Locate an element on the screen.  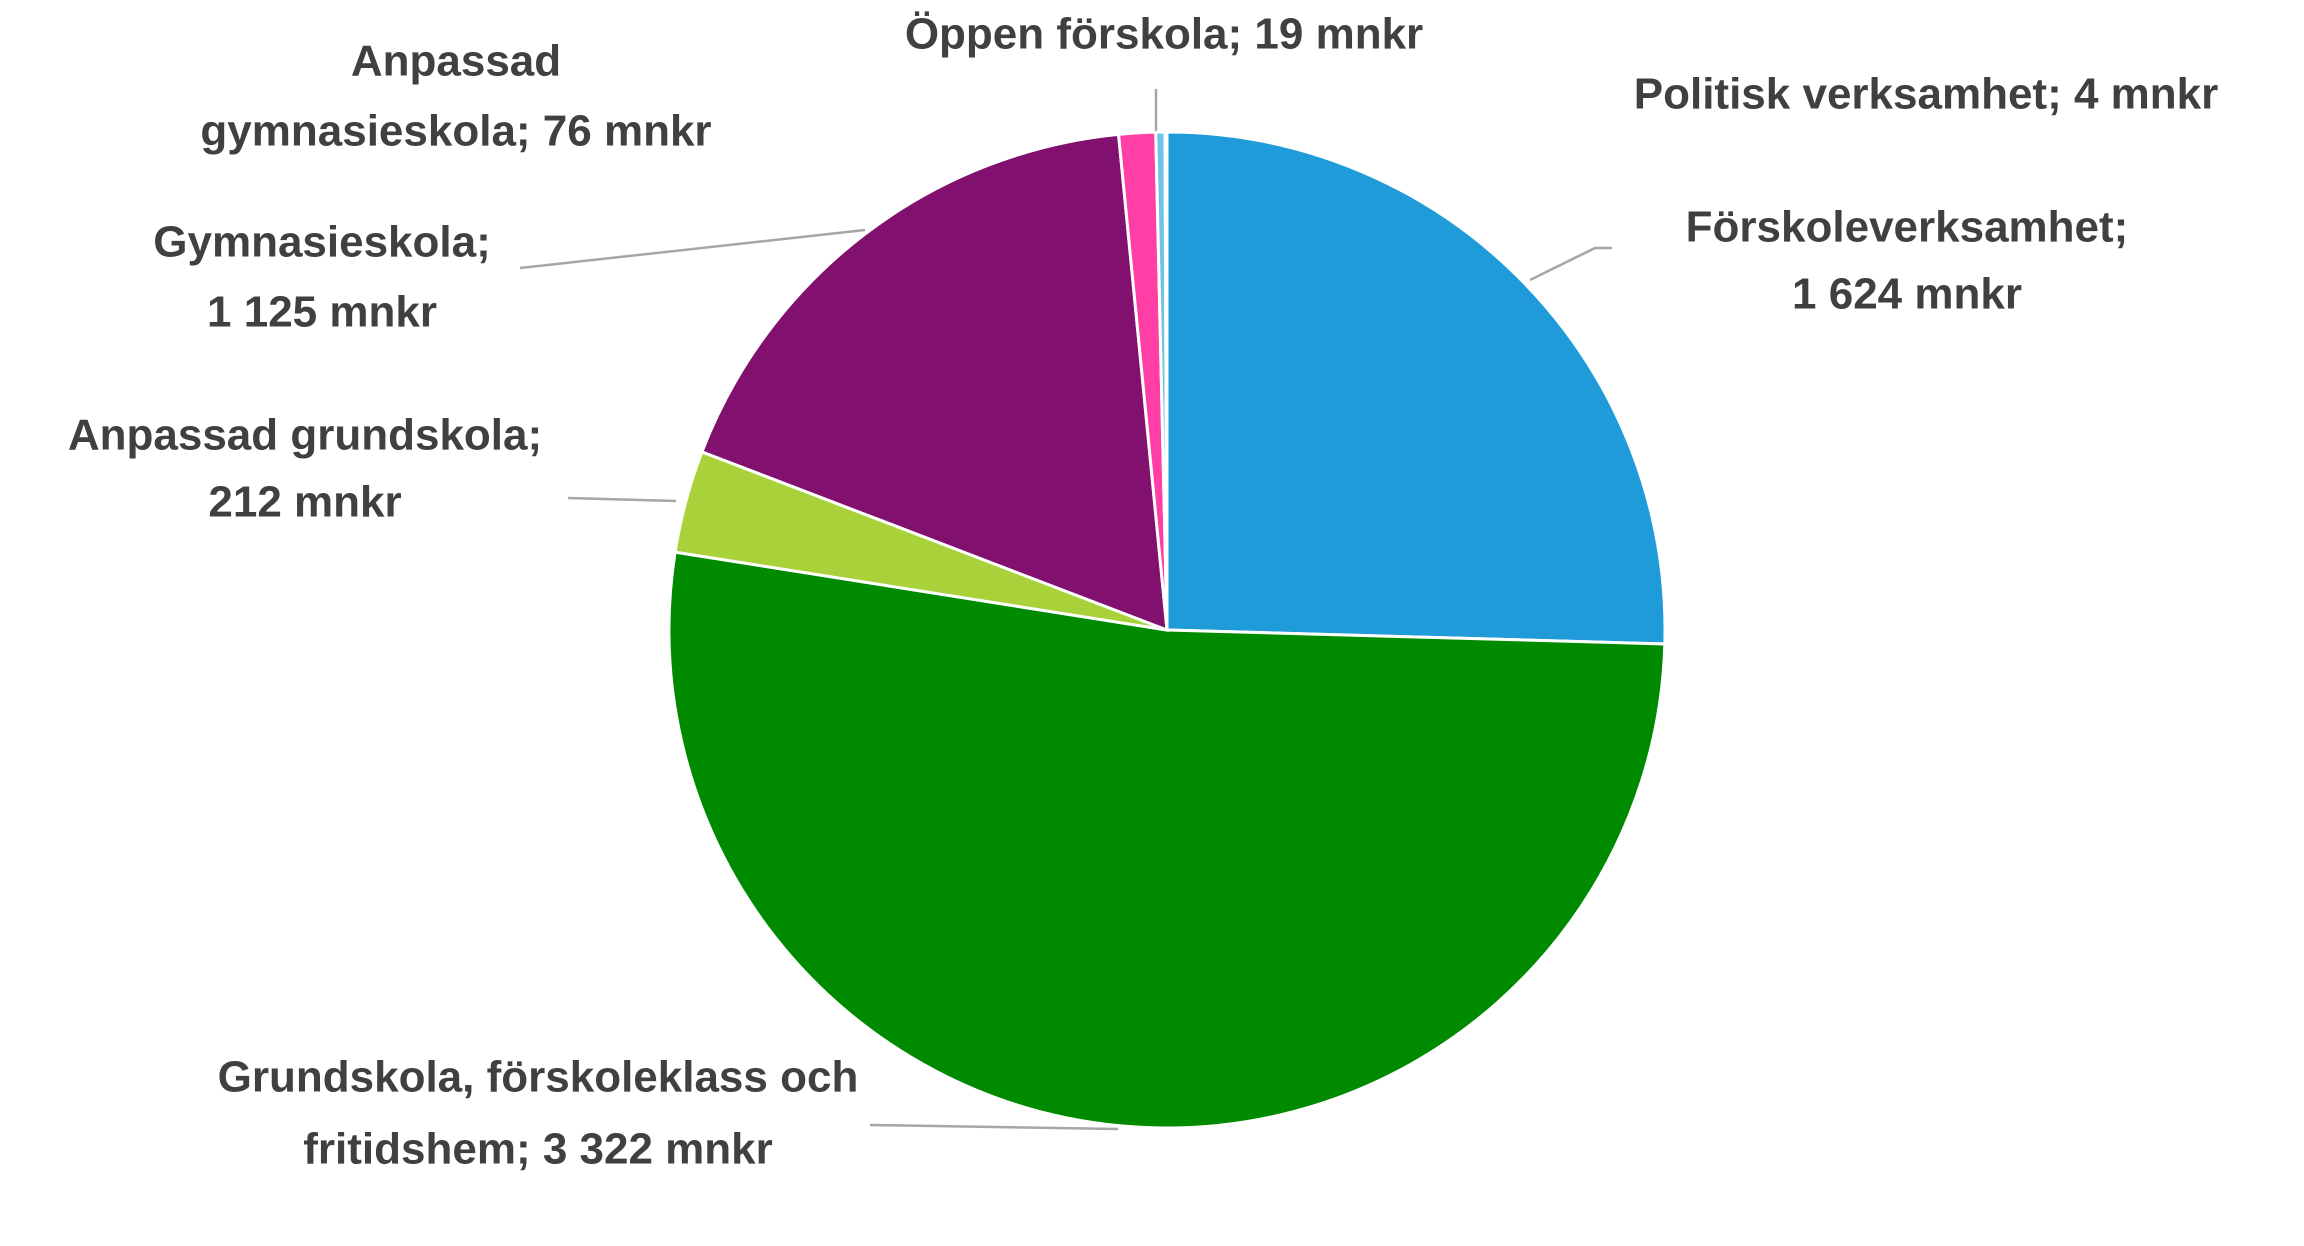
data-label: gymnasieskola; 76 mnkr is located at coordinates (455, 131).